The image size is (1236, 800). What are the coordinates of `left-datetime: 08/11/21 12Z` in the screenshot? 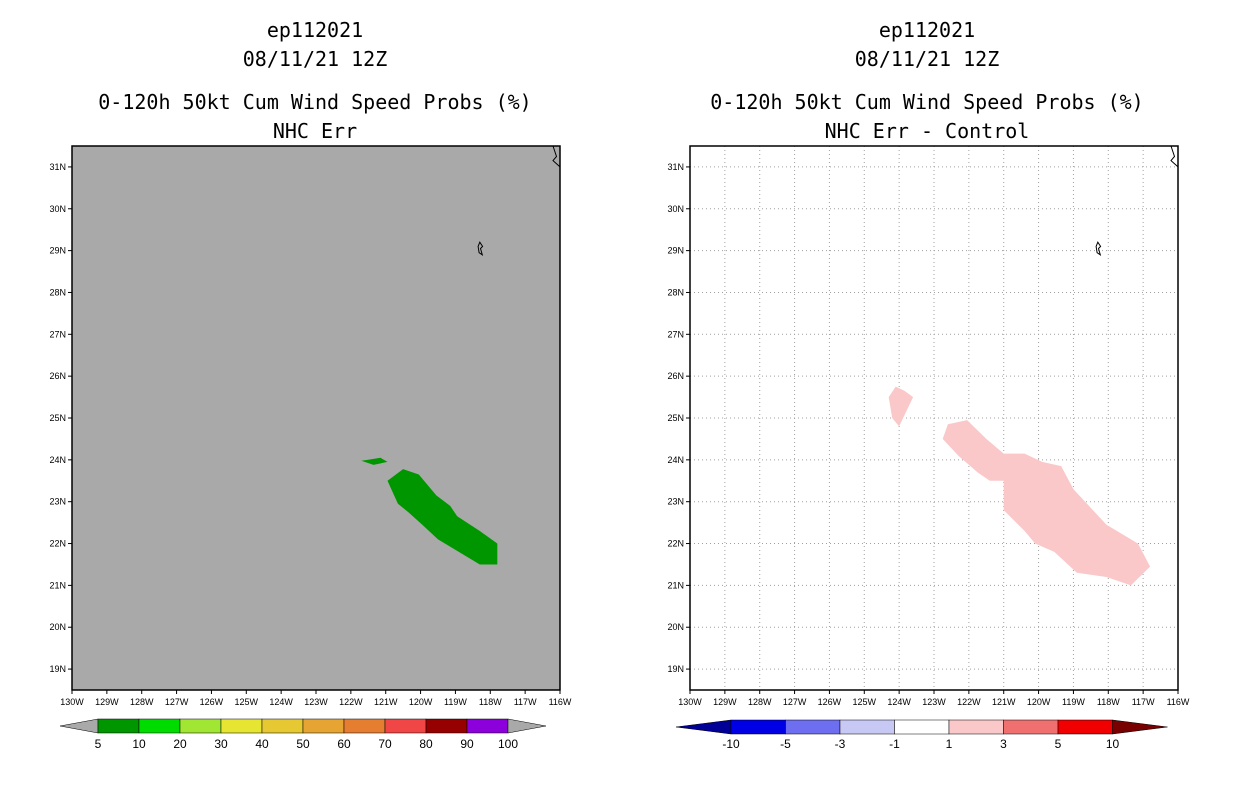 It's located at (315, 59).